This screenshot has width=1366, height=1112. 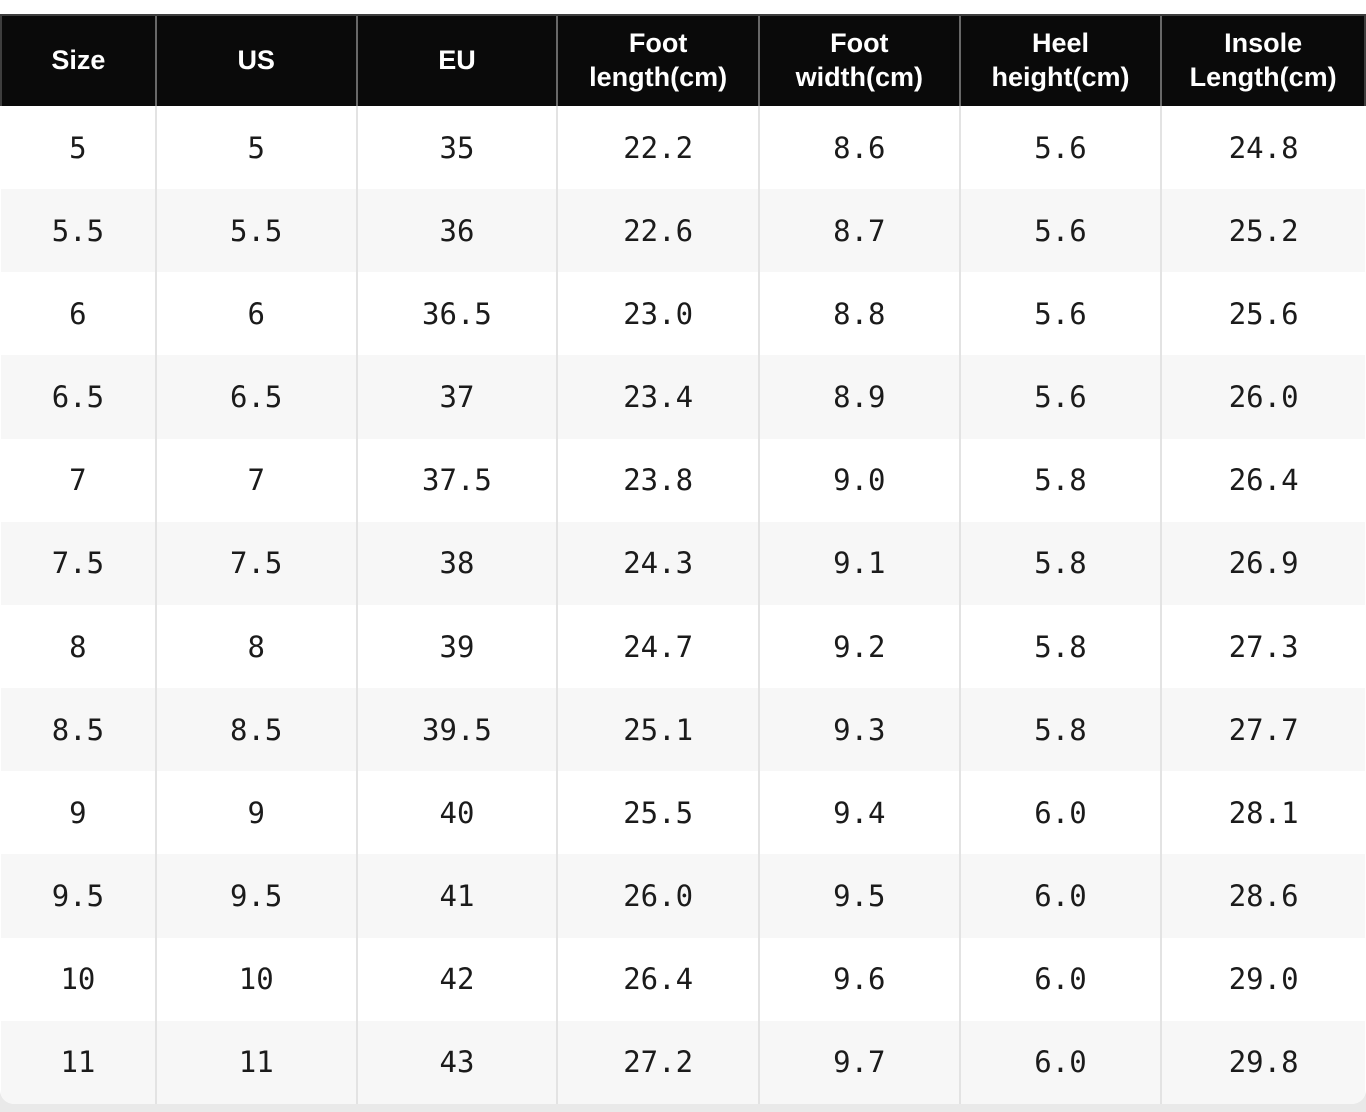 I want to click on table-row: 11 11 43 27.2 9.7 6.0 29.8, so click(x=683, y=1062).